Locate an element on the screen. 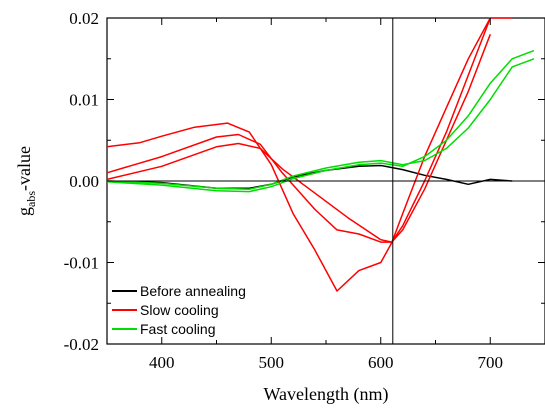 The image size is (545, 412). legend-label: Slow cooling is located at coordinates (179, 310).